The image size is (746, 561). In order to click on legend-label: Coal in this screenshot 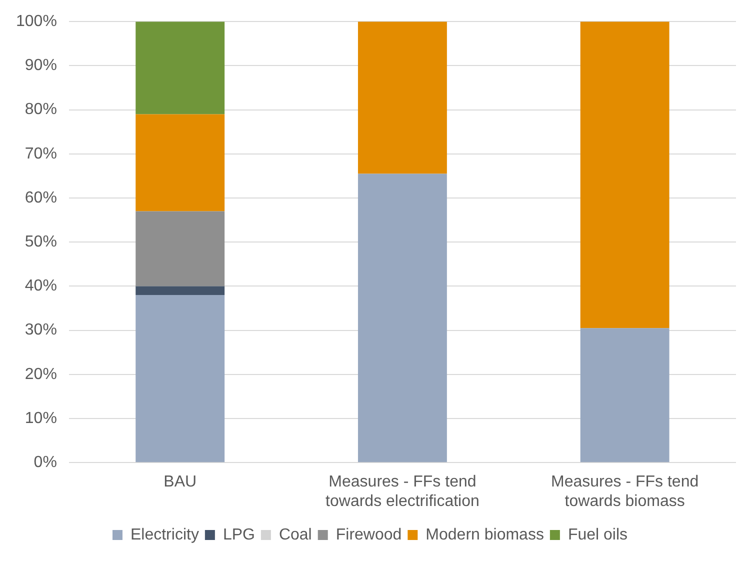, I will do `click(295, 535)`.